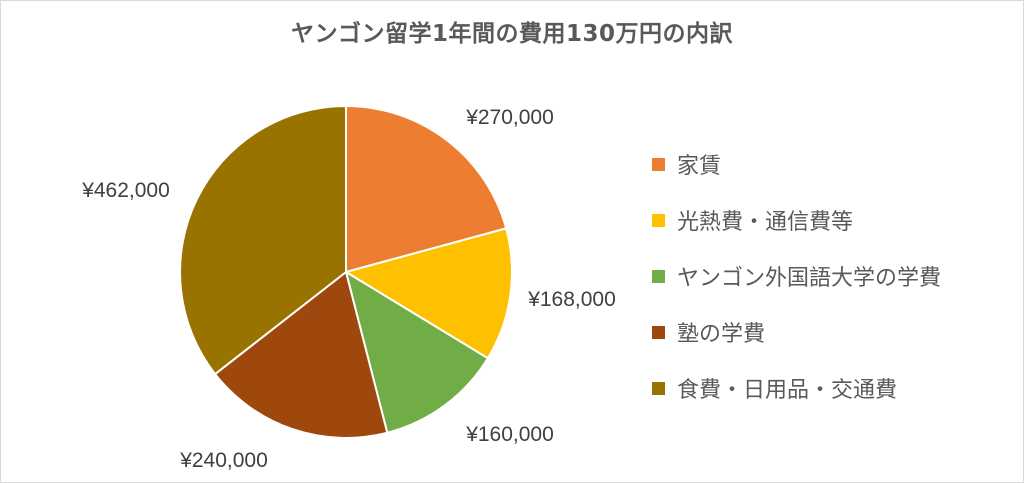 This screenshot has width=1024, height=483. I want to click on legend-item-4: 塾の学費, so click(796, 332).